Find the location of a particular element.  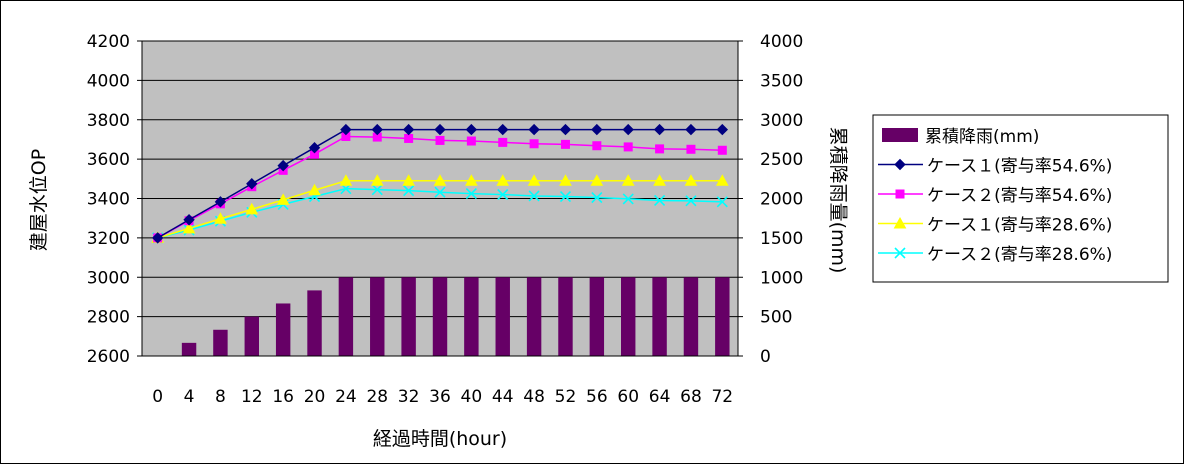

x-tick-label: 24 is located at coordinates (346, 397).